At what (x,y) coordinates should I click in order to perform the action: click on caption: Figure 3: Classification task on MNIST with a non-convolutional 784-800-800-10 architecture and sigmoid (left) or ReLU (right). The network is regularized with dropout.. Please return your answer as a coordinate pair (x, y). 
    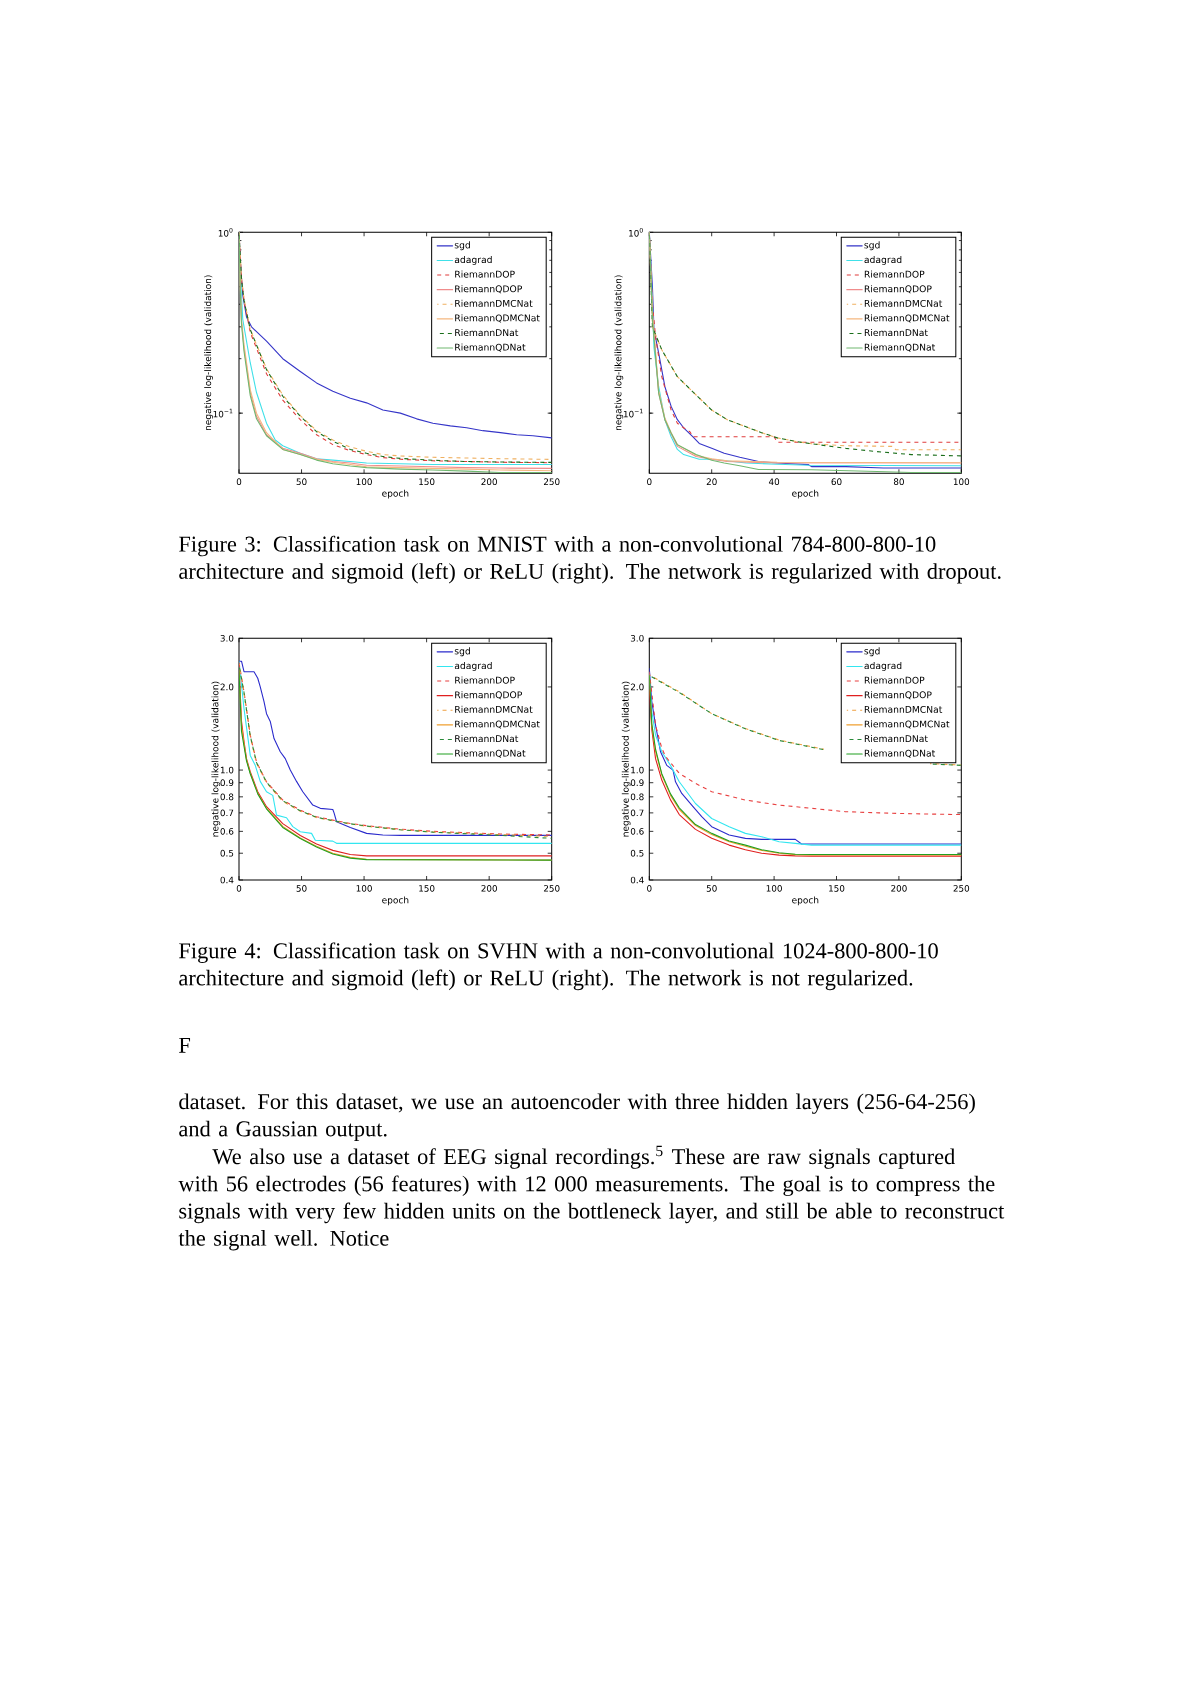
    Looking at the image, I should click on (590, 559).